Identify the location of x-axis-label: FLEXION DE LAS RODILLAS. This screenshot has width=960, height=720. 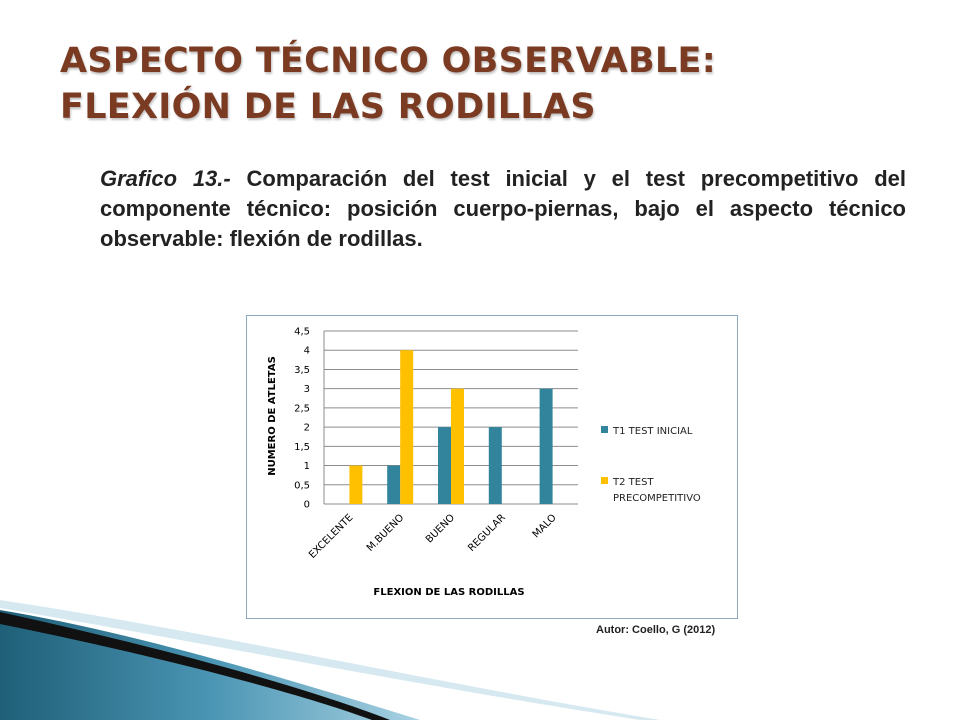
(448, 592).